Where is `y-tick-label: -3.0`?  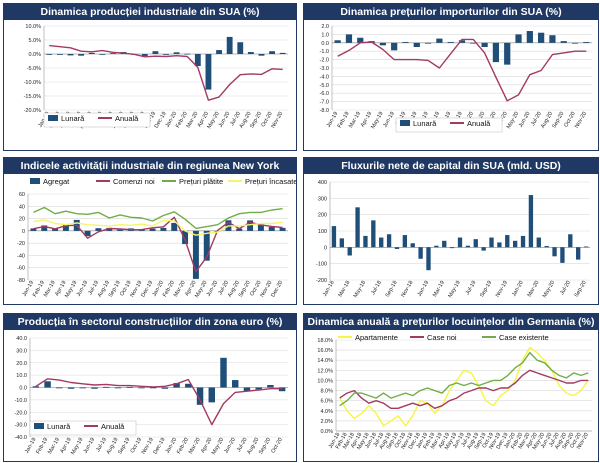 y-tick-label: -3.0 is located at coordinates (324, 69).